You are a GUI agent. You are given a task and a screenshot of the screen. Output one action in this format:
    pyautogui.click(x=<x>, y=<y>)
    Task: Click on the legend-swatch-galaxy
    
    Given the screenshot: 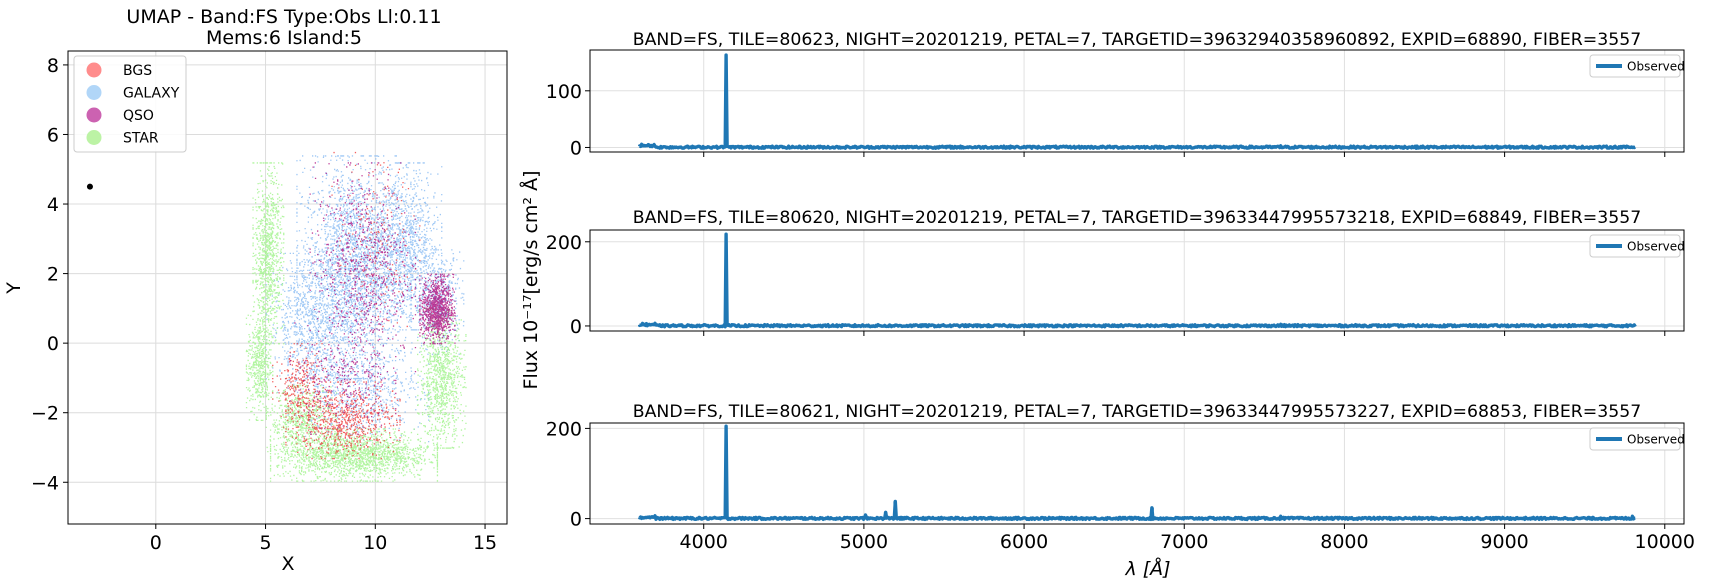 What is the action you would take?
    pyautogui.click(x=94, y=92)
    